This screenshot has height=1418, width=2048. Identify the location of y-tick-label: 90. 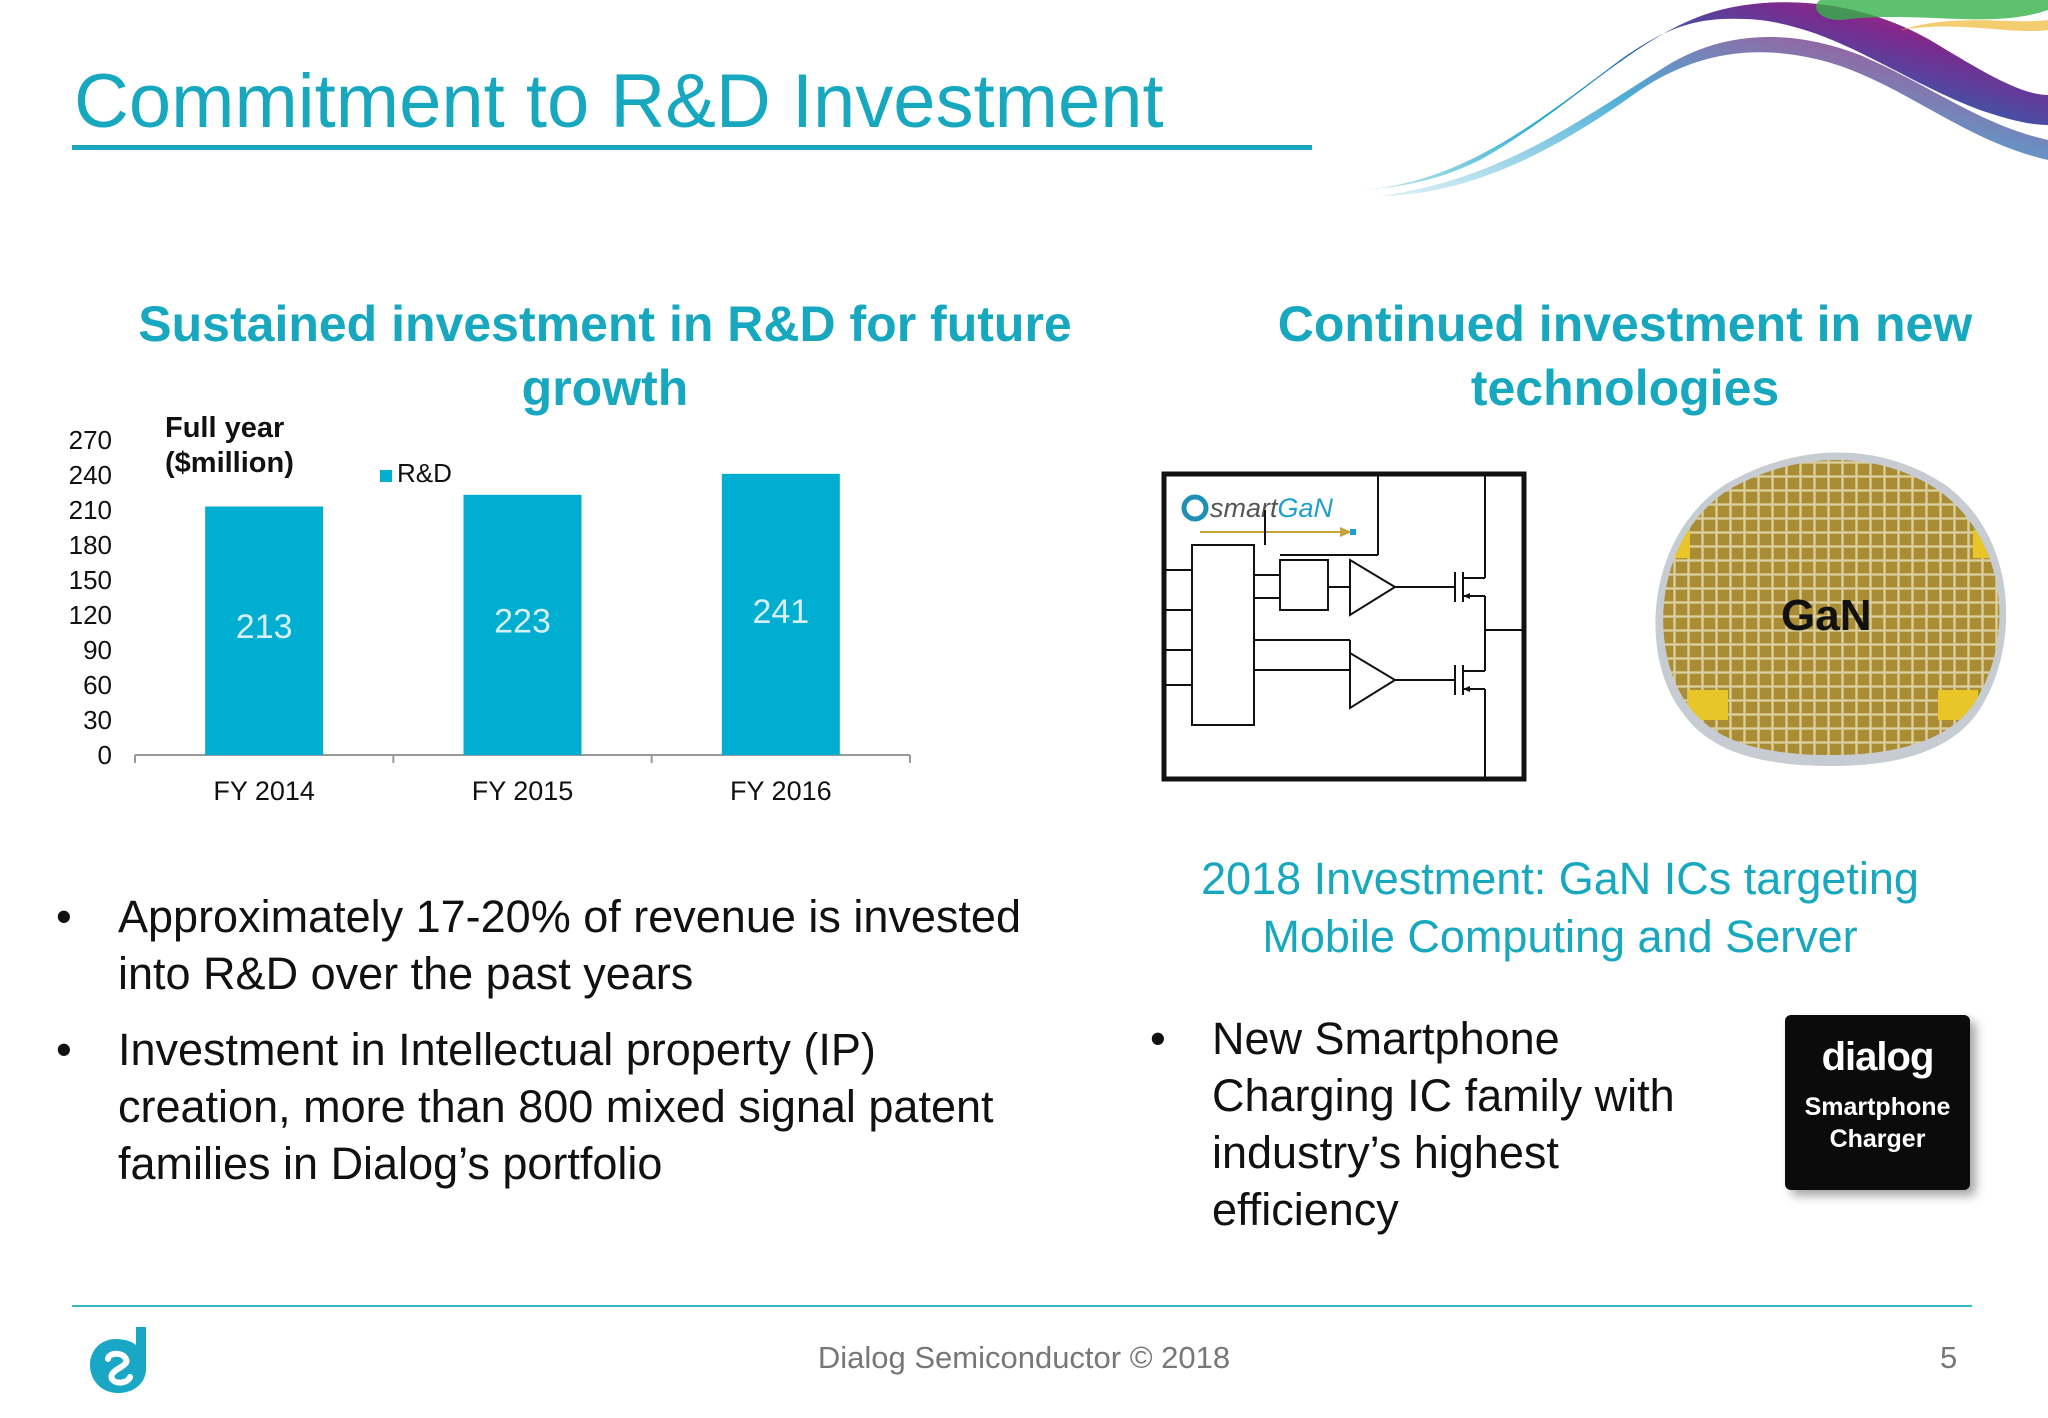
(97, 650).